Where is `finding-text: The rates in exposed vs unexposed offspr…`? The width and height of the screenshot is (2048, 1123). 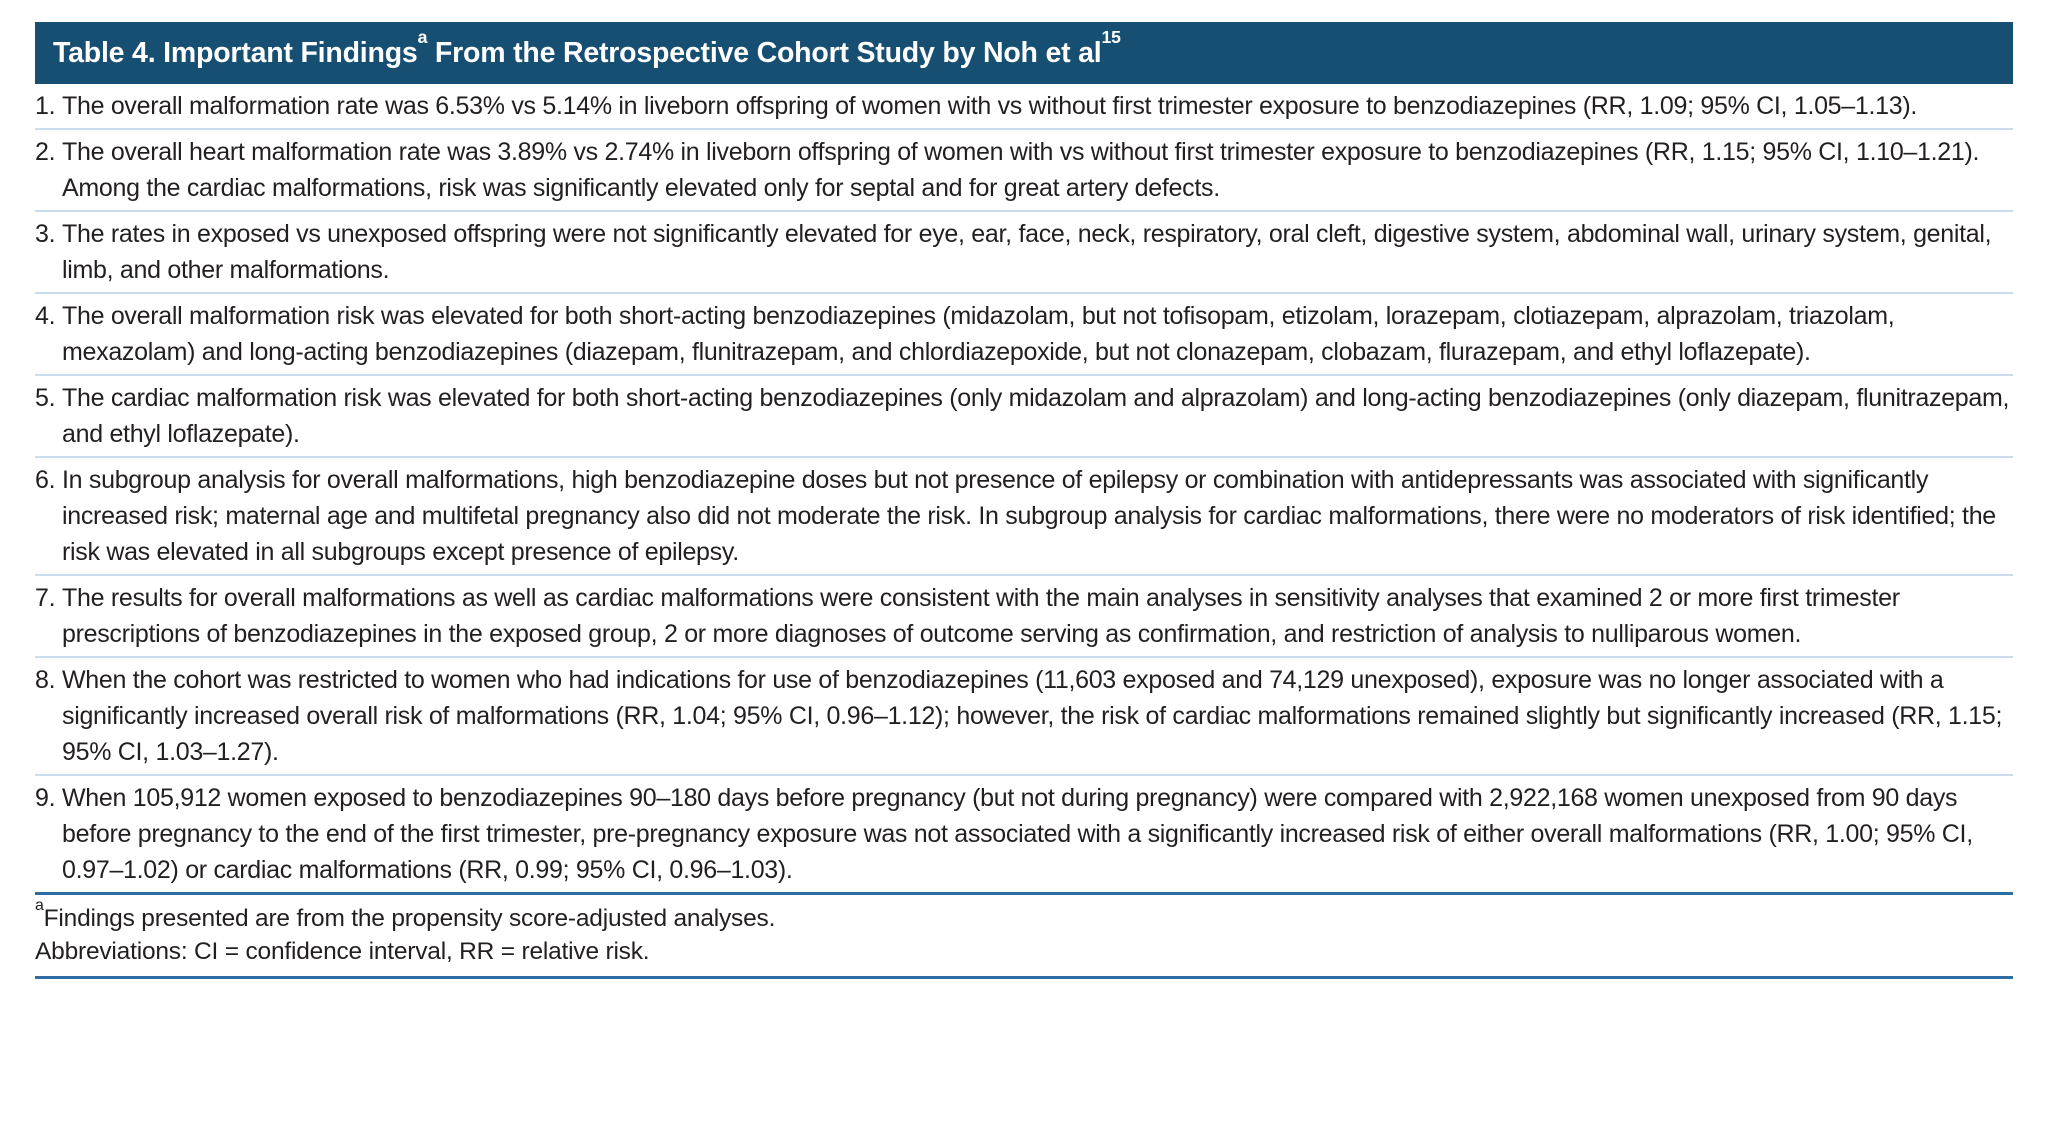 finding-text: The rates in exposed vs unexposed offspr… is located at coordinates (1027, 252).